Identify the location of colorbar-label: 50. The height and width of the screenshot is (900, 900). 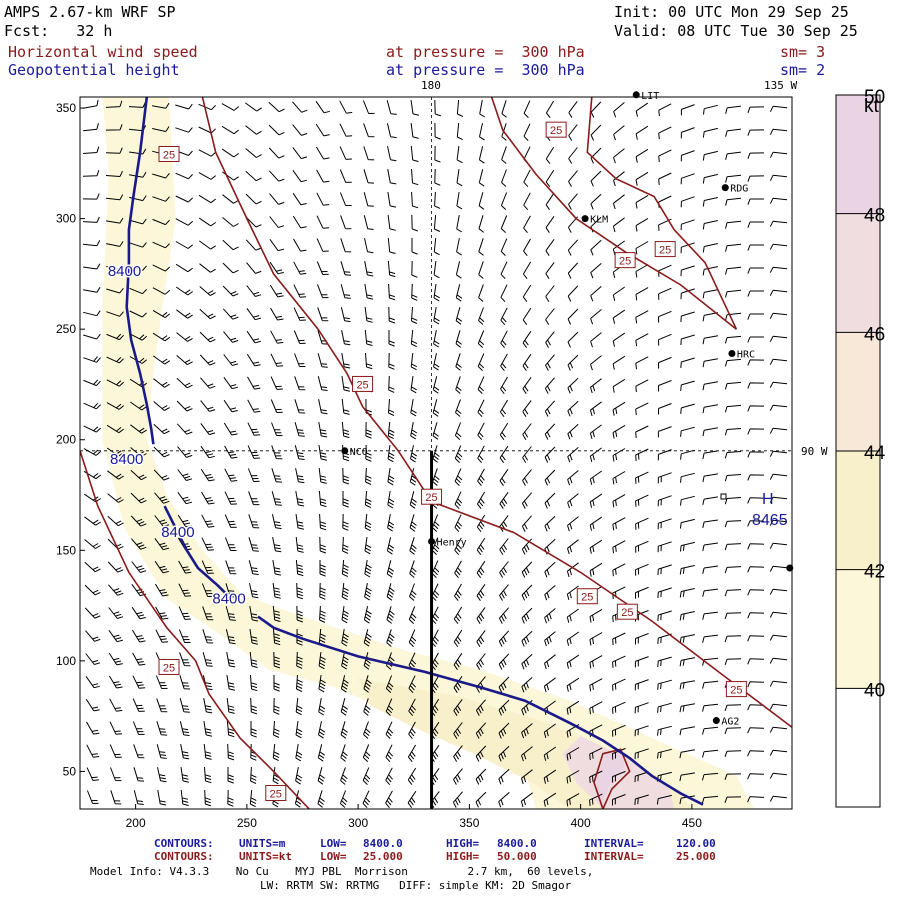
(874, 97).